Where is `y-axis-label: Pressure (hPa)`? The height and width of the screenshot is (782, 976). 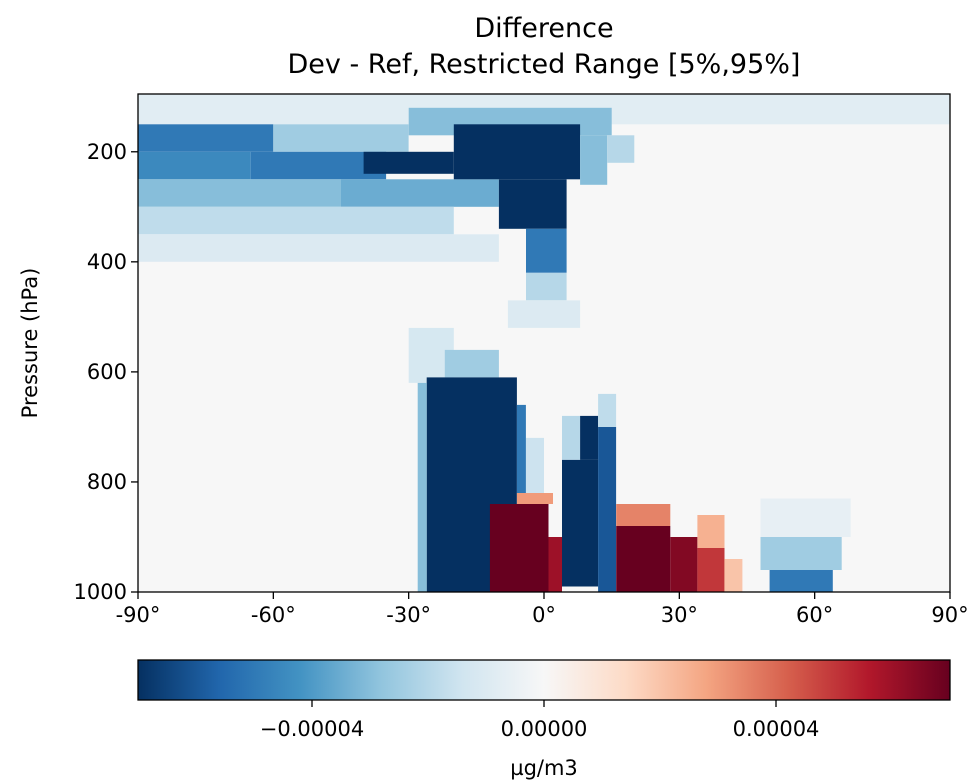 y-axis-label: Pressure (hPa) is located at coordinates (30, 343).